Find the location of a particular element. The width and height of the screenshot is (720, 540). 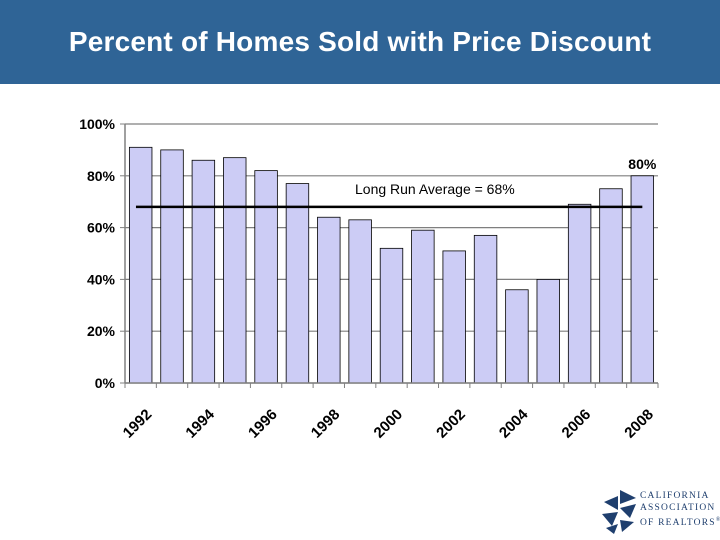

car-logo: CALIFORNIA ASSOCIATION OF REALTORS® is located at coordinates (660, 511).